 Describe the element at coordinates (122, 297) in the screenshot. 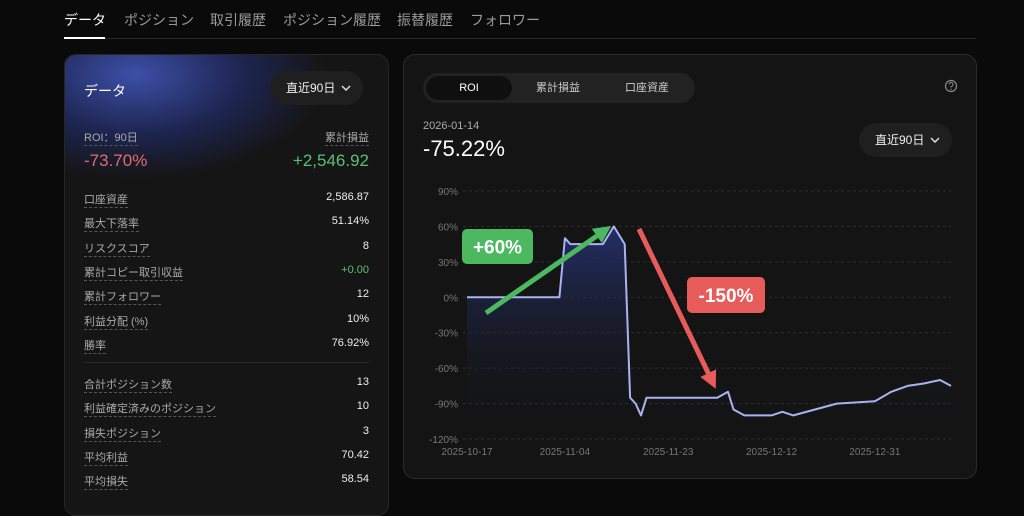

I see `stat-label: 累計フォロワー` at that location.